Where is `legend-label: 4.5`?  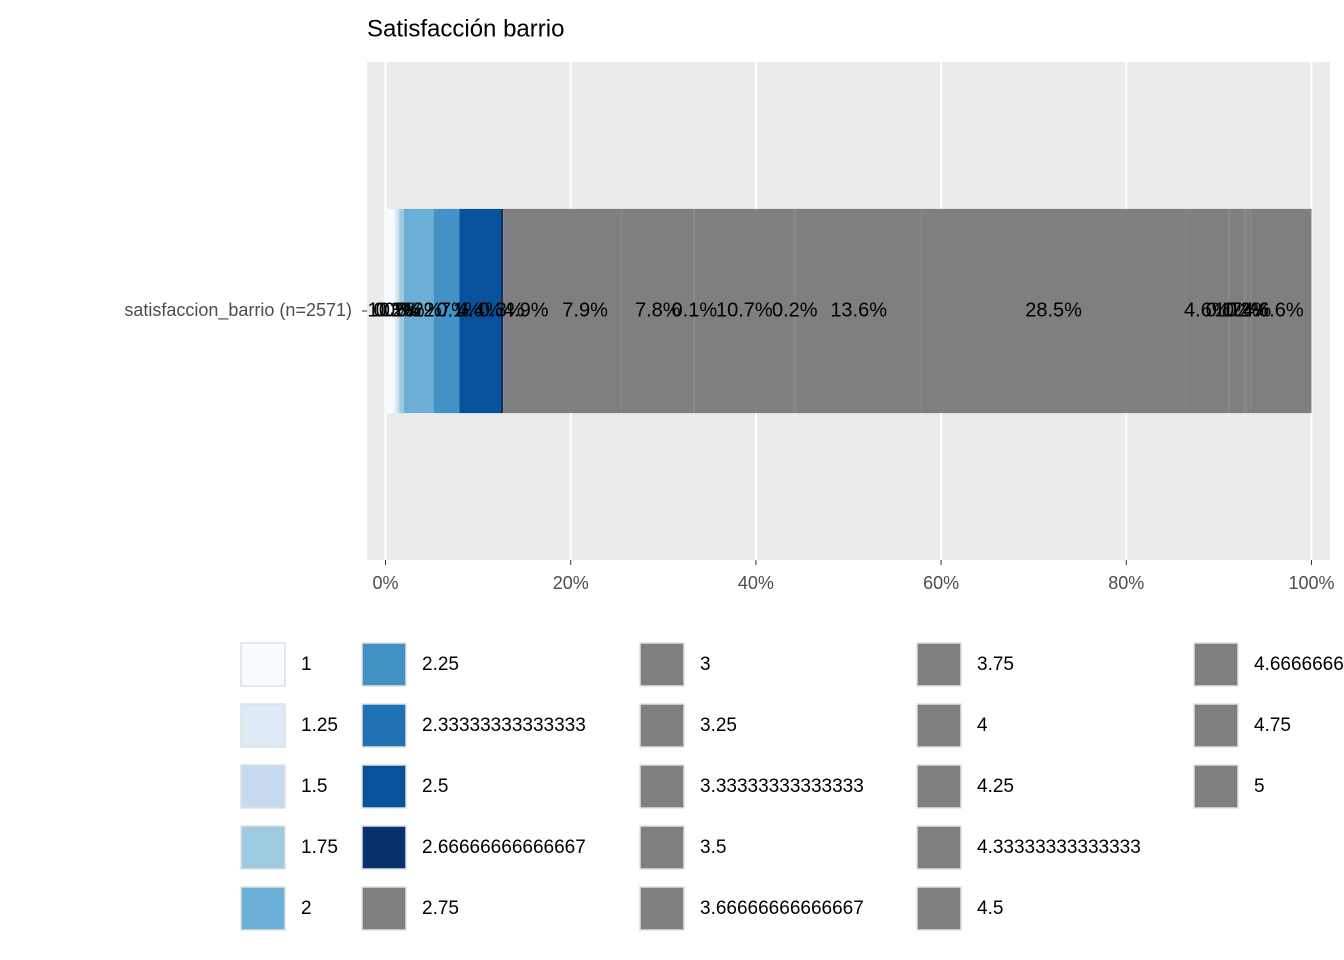 legend-label: 4.5 is located at coordinates (990, 908).